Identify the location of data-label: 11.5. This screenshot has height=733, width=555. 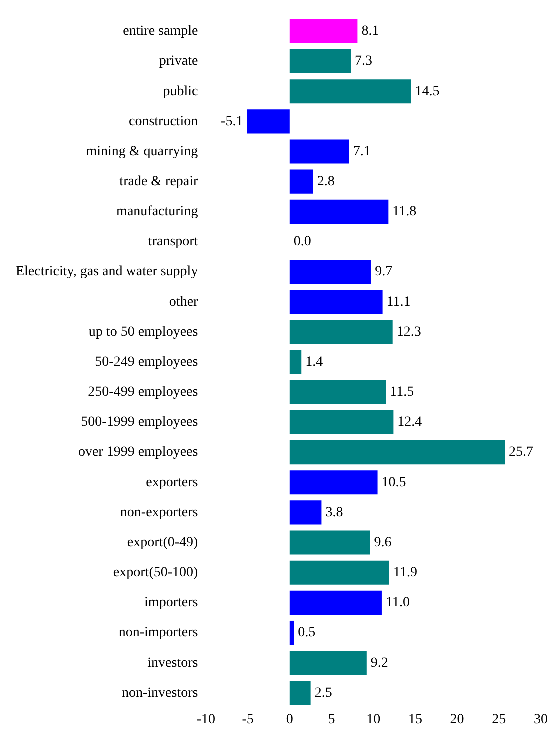
(402, 392).